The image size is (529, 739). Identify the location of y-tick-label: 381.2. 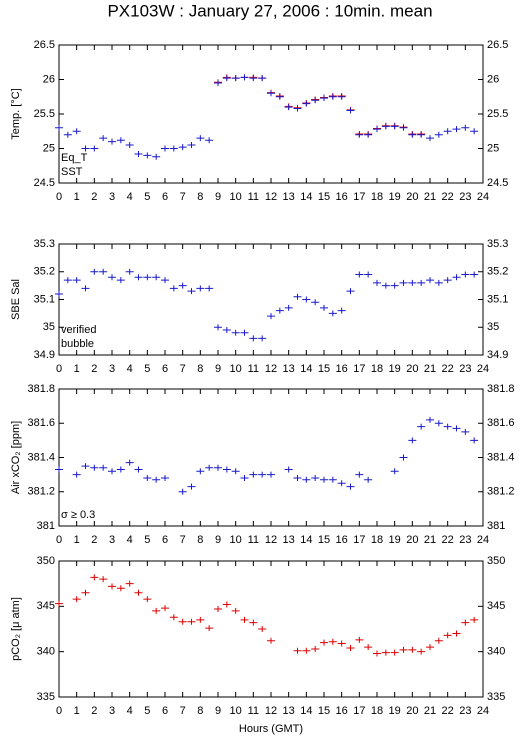
(41, 492).